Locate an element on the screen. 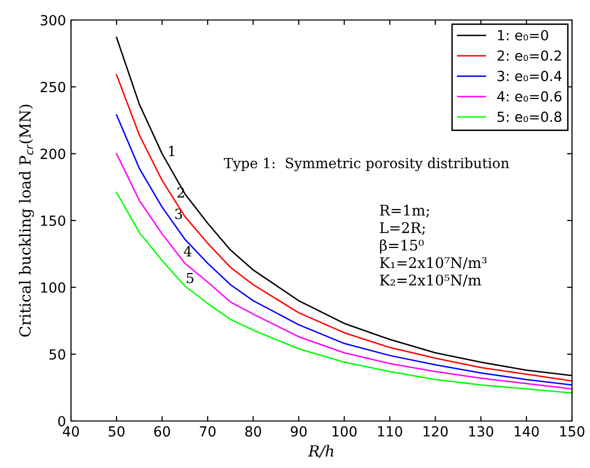 This screenshot has height=468, width=590. y-tick-label: 200 is located at coordinates (53, 154).